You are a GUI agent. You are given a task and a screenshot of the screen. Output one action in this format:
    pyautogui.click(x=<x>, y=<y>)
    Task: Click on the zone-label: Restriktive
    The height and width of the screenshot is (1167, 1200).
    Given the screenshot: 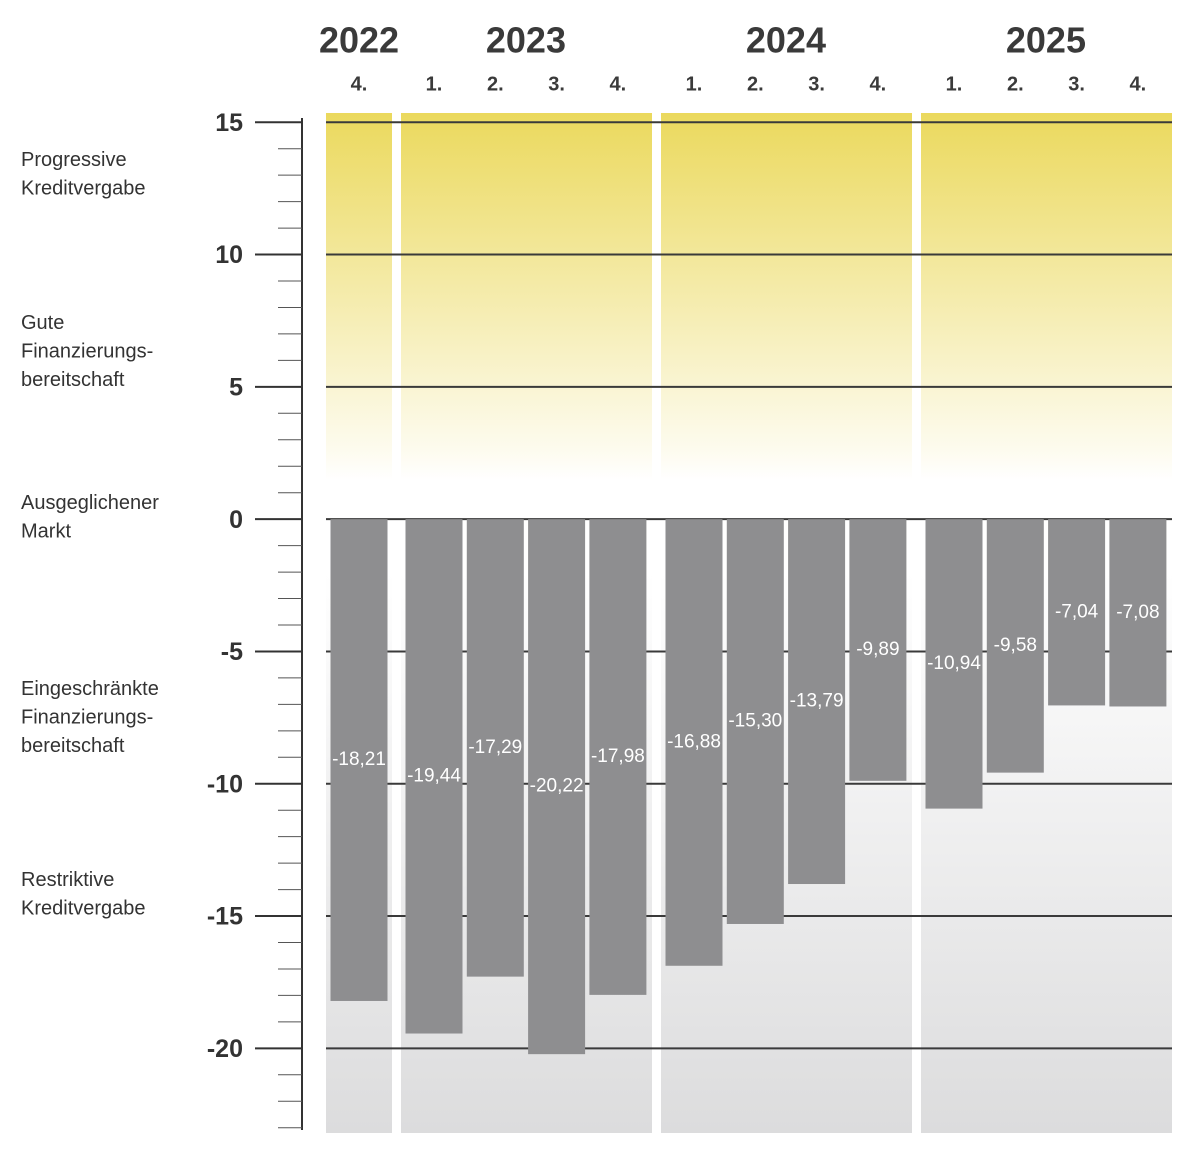 What is the action you would take?
    pyautogui.click(x=67, y=880)
    